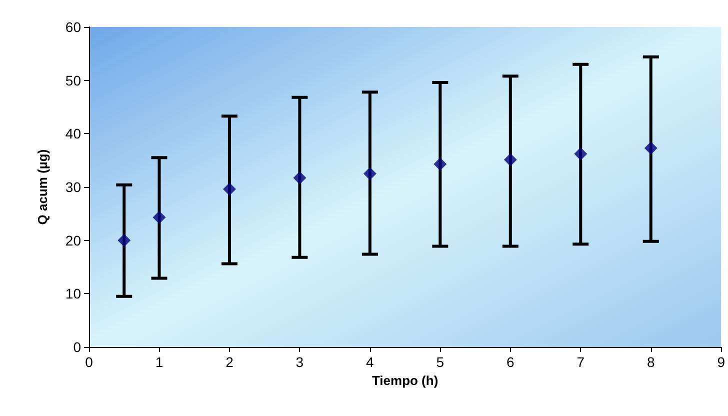 The height and width of the screenshot is (416, 728). What do you see at coordinates (42, 187) in the screenshot?
I see `y-axis-title: Q acum (µg)` at bounding box center [42, 187].